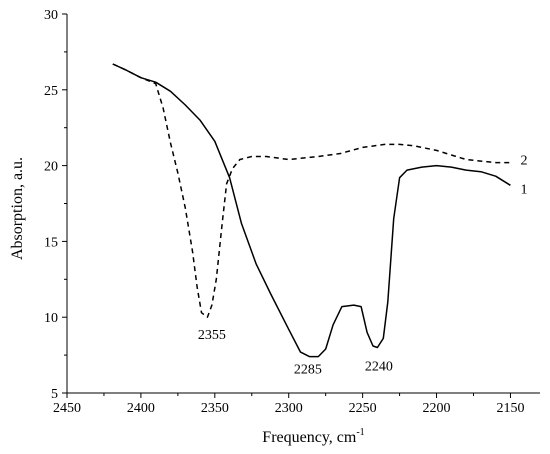  What do you see at coordinates (289, 408) in the screenshot?
I see `x-tick-label: 2300` at bounding box center [289, 408].